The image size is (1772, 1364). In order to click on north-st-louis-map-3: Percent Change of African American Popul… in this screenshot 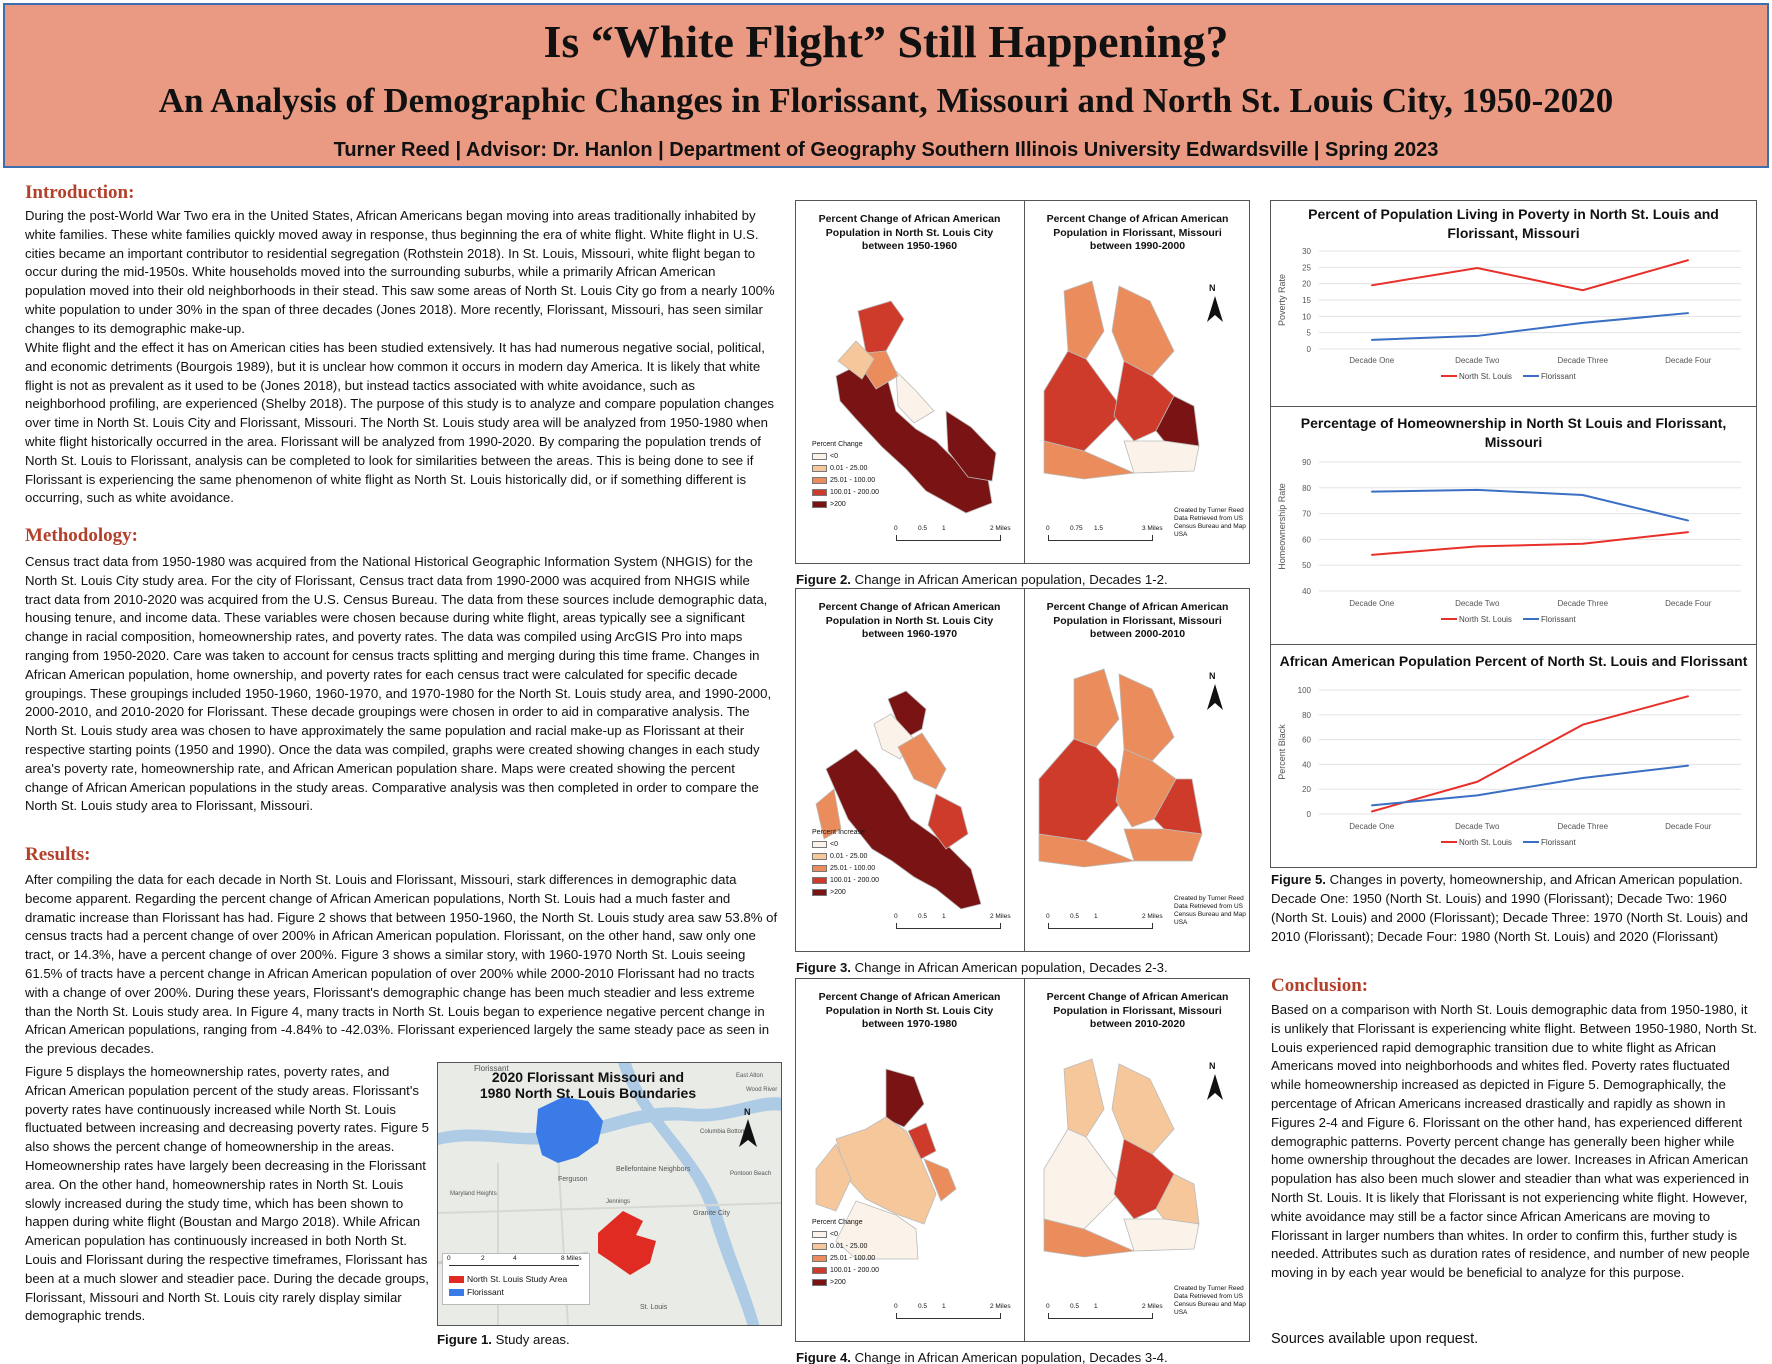, I will do `click(909, 1160)`.